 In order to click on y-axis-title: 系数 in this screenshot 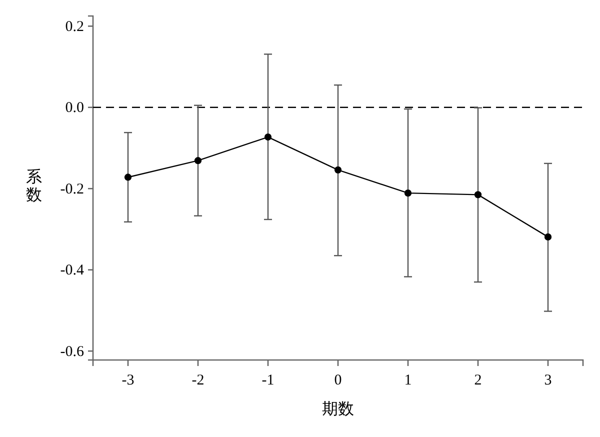, I will do `click(34, 186)`.